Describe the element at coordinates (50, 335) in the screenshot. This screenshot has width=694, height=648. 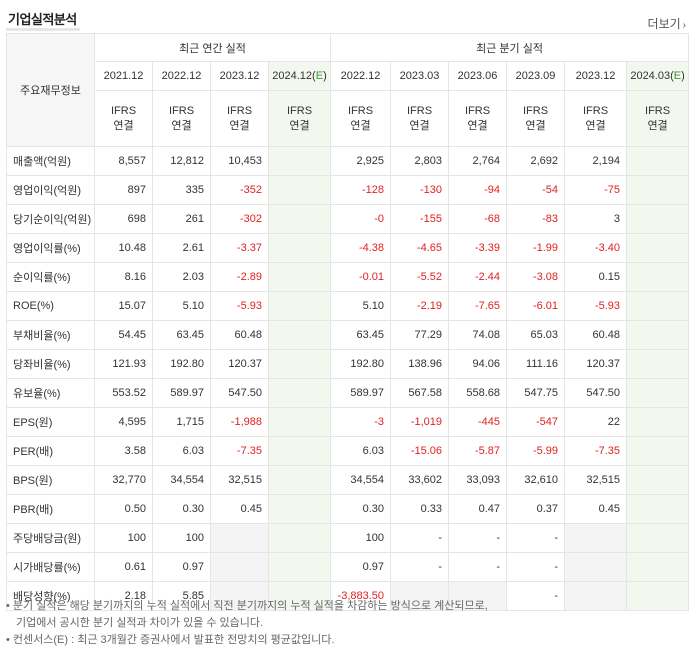
I see `row-label: 부채비율(%)` at that location.